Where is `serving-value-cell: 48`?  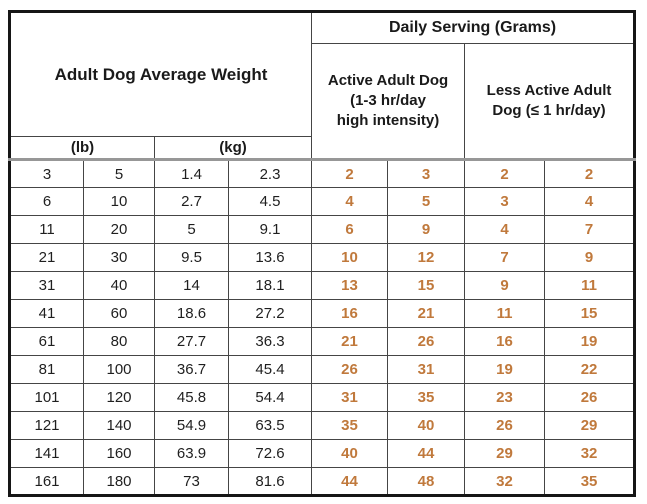 serving-value-cell: 48 is located at coordinates (426, 481).